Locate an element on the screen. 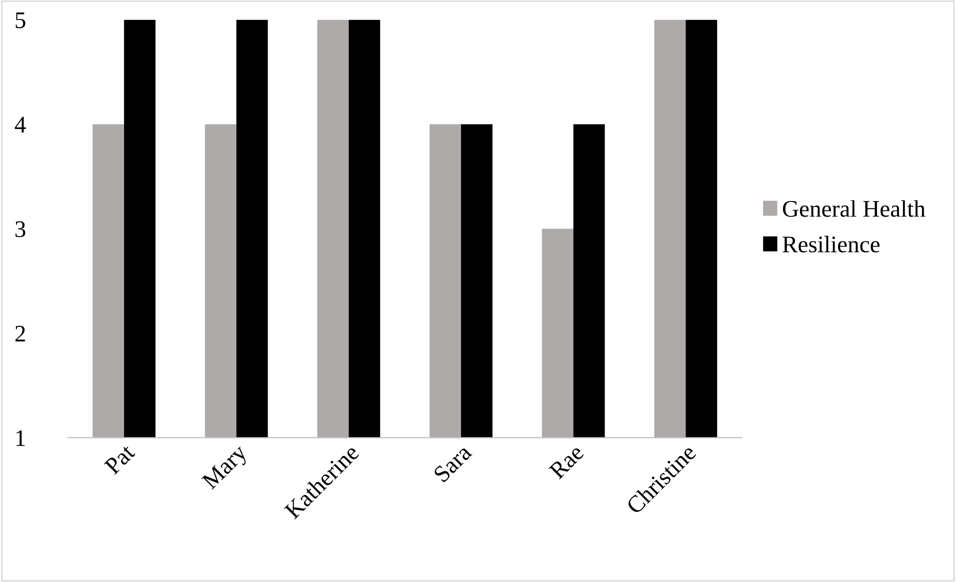  y-tick-label: 1 is located at coordinates (20, 438).